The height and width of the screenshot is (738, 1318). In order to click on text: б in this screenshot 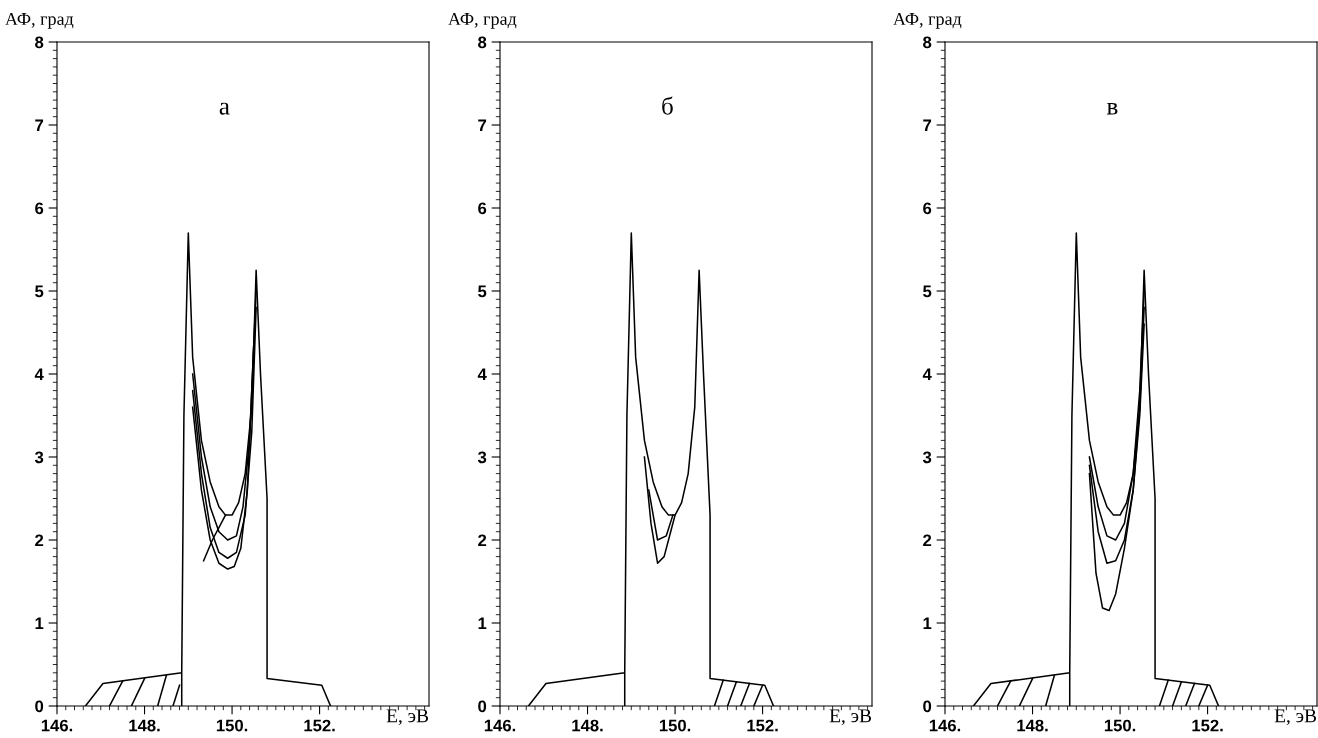, I will do `click(667, 105)`.